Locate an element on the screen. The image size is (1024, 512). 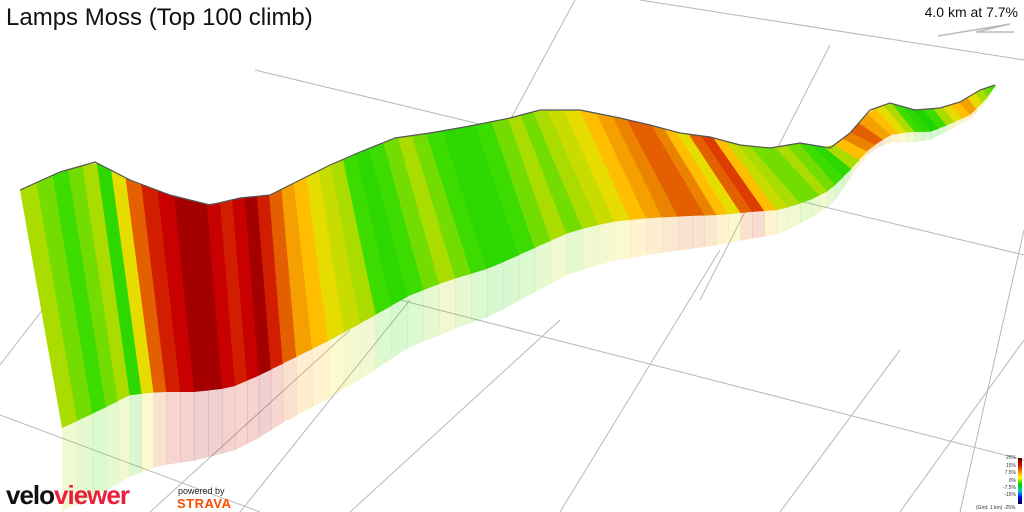
grid-line is located at coordinates (831, 30).